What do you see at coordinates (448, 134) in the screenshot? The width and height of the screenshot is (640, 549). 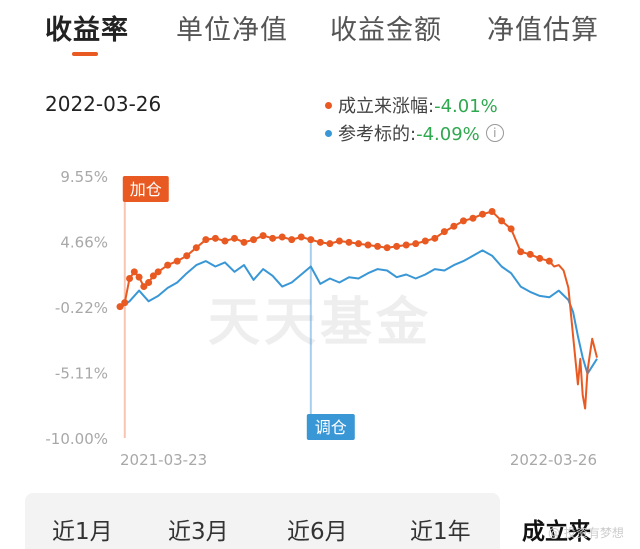 I see `benchmark-legend-value: -4.09%` at bounding box center [448, 134].